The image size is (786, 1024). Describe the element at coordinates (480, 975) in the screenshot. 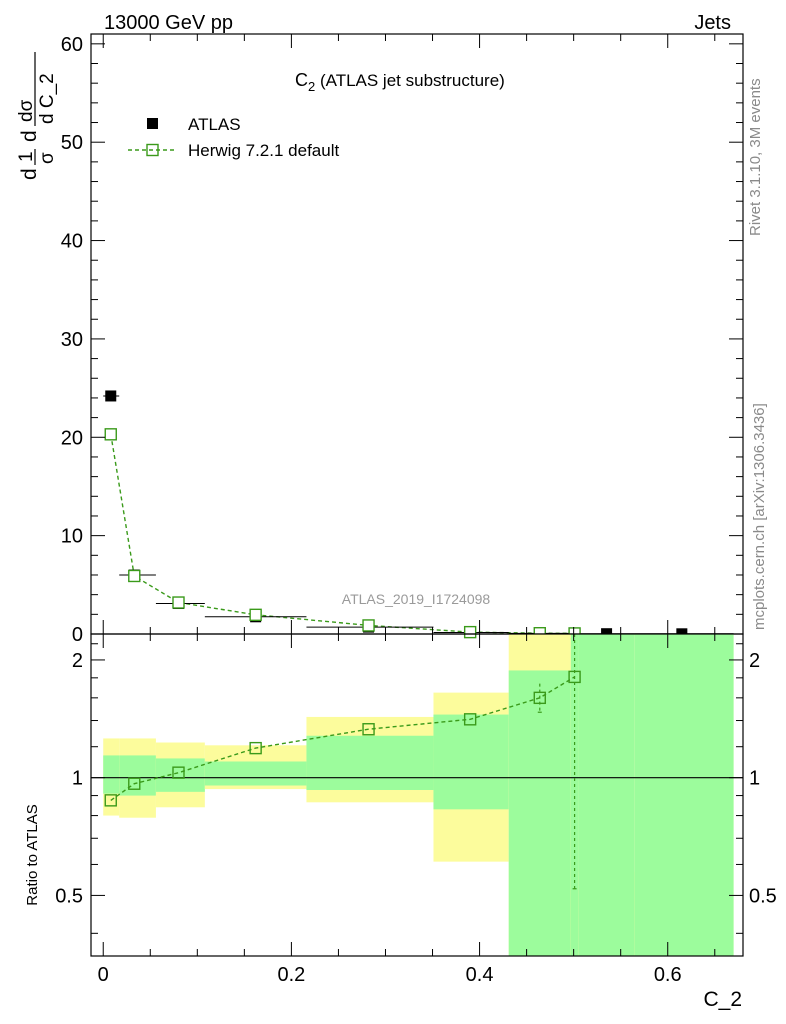

I see `x-tick-label-2: 0.4` at that location.